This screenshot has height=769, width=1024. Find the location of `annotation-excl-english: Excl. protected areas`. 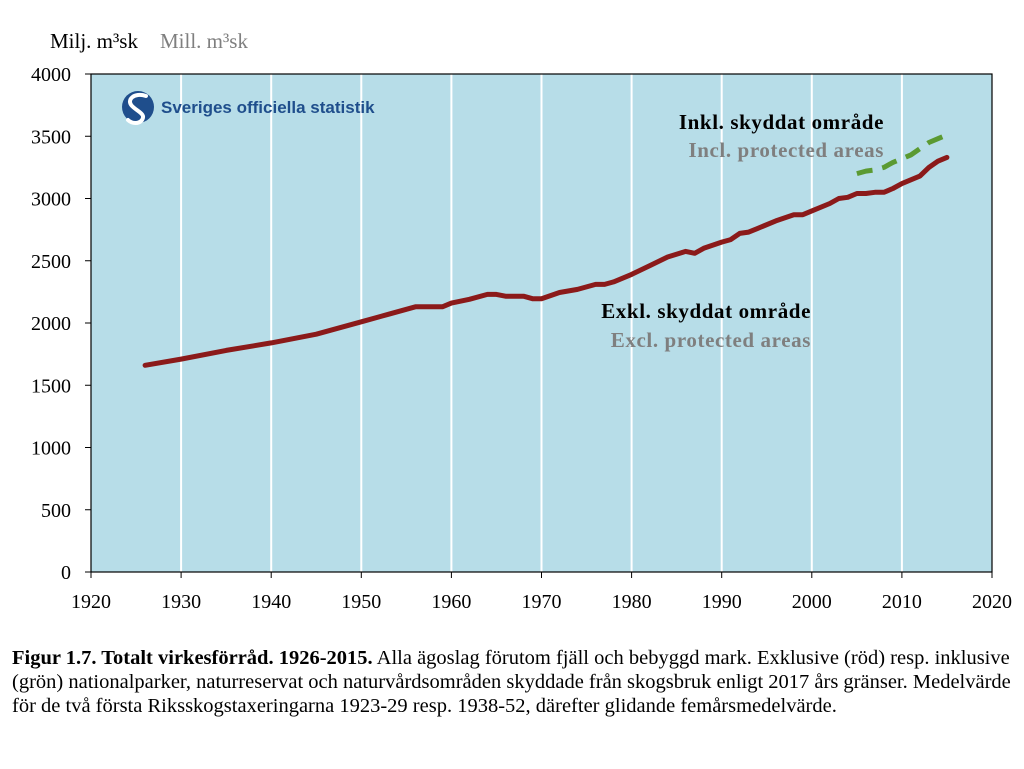

annotation-excl-english: Excl. protected areas is located at coordinates (711, 340).